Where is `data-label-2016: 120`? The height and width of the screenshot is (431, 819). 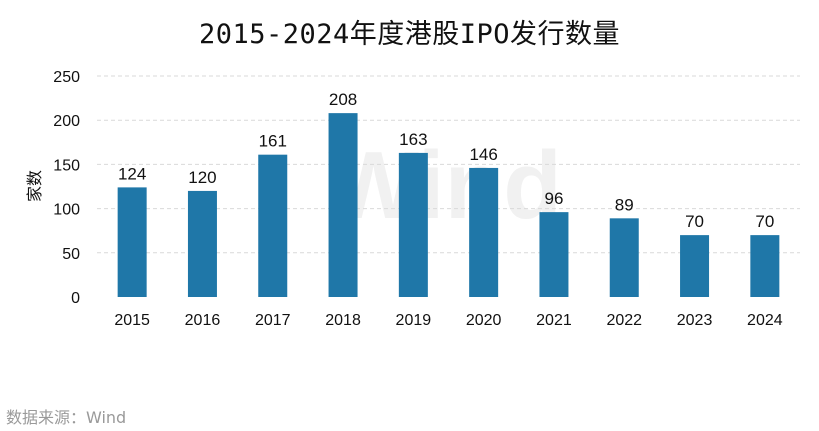 data-label-2016: 120 is located at coordinates (202, 177).